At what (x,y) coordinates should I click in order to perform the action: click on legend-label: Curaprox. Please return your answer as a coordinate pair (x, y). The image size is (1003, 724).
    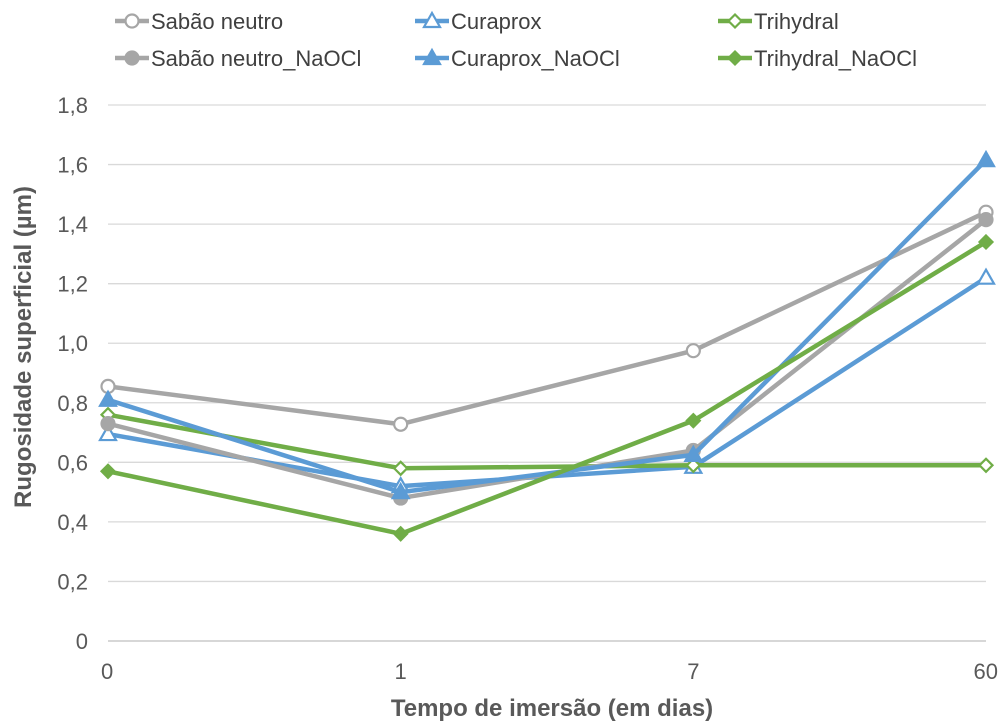
    Looking at the image, I should click on (496, 21).